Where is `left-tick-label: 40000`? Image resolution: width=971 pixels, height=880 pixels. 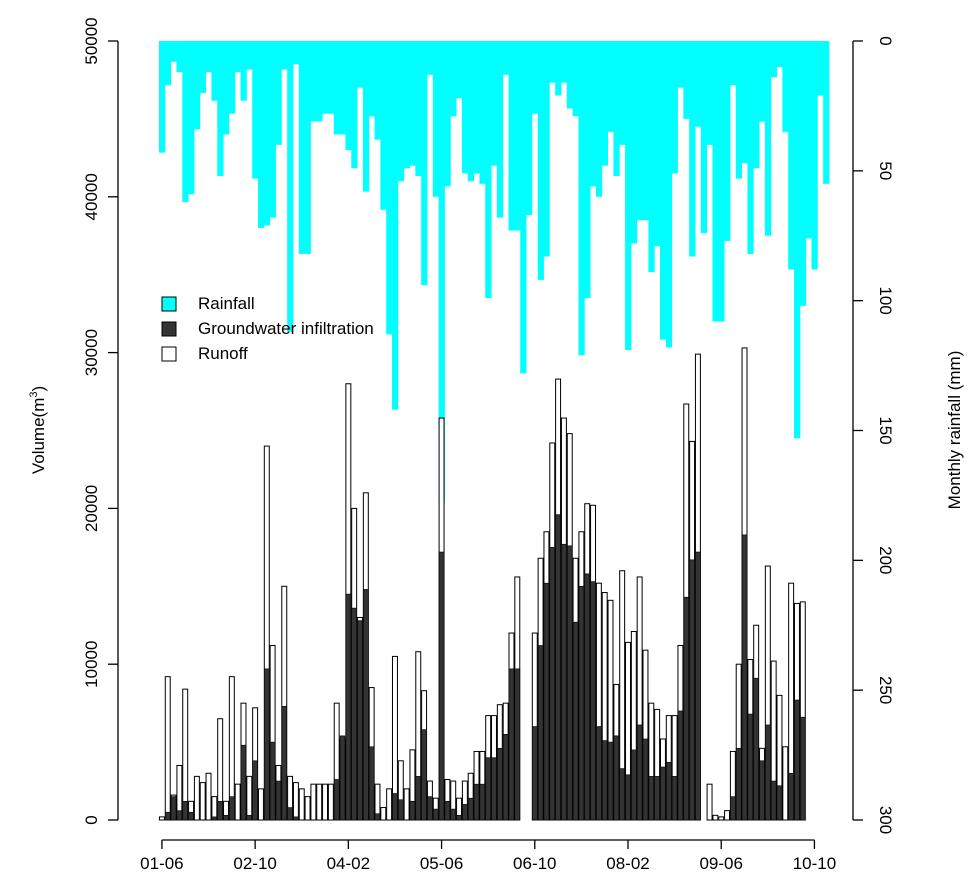 left-tick-label: 40000 is located at coordinates (91, 196).